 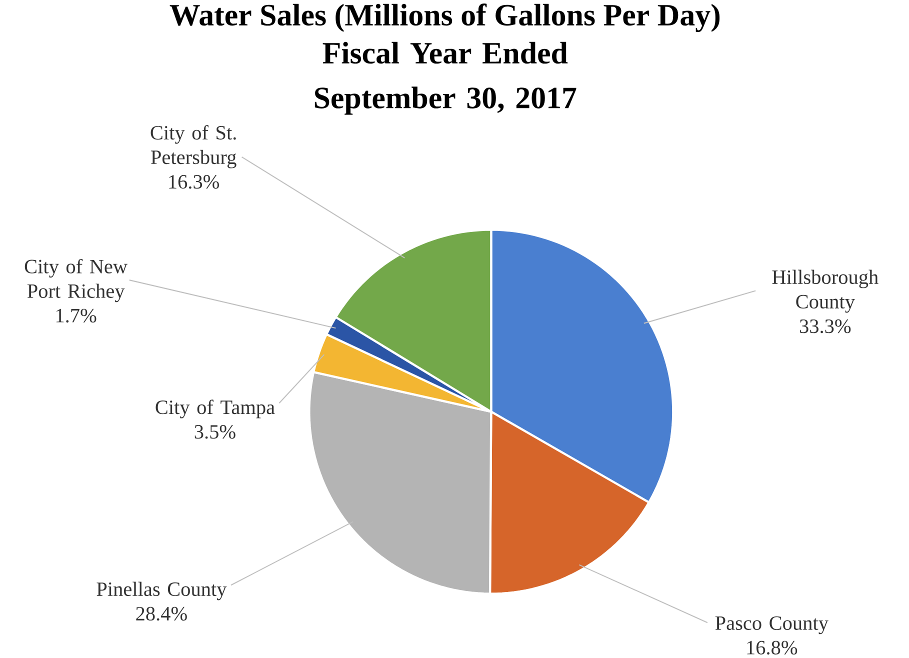 I want to click on slice-label: City of Tampa, so click(x=215, y=409).